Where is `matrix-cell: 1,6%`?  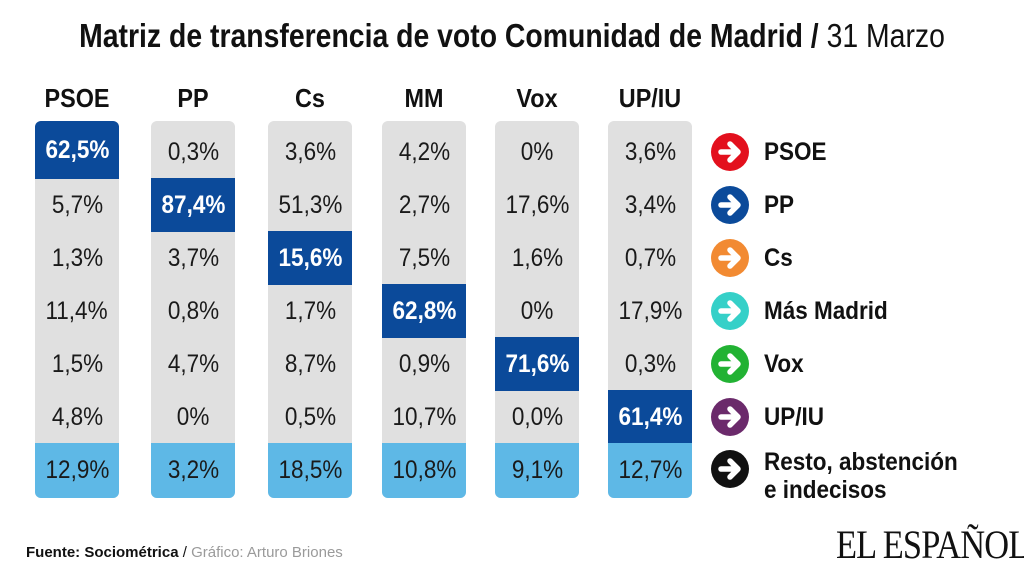
matrix-cell: 1,6% is located at coordinates (537, 258).